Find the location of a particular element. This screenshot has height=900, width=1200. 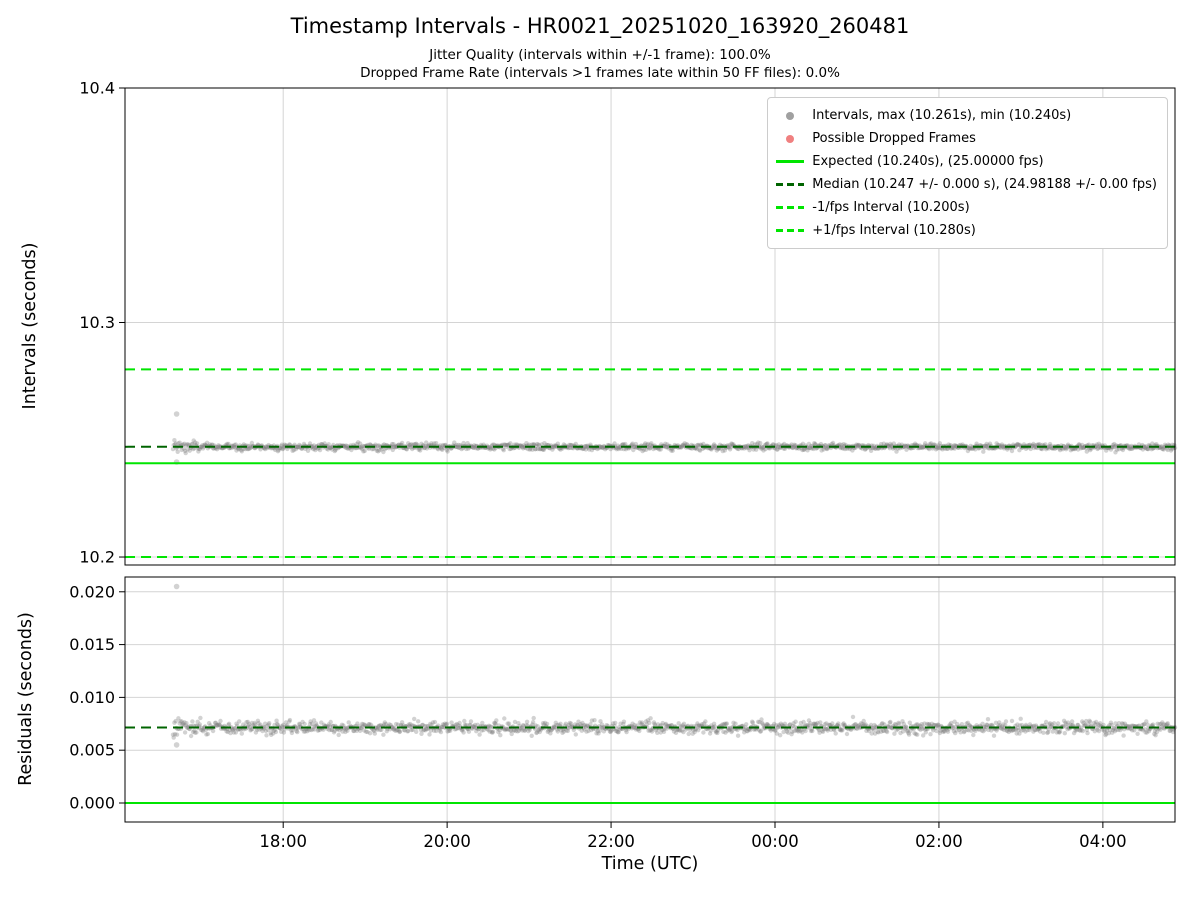

dashed-darkgreen-line-marker-icon is located at coordinates (790, 184).